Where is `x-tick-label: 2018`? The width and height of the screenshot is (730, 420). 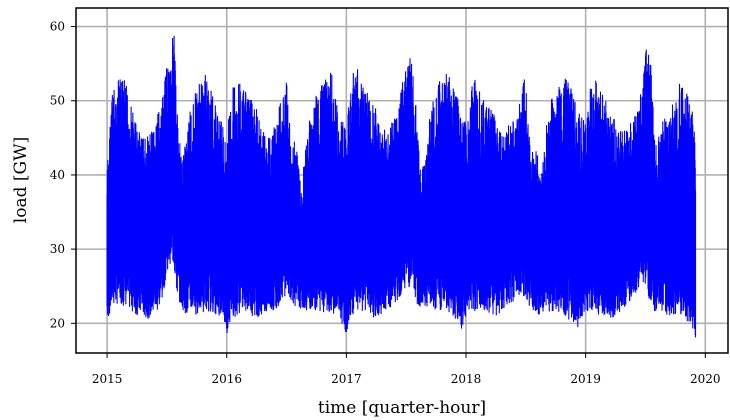
x-tick-label: 2018 is located at coordinates (466, 379).